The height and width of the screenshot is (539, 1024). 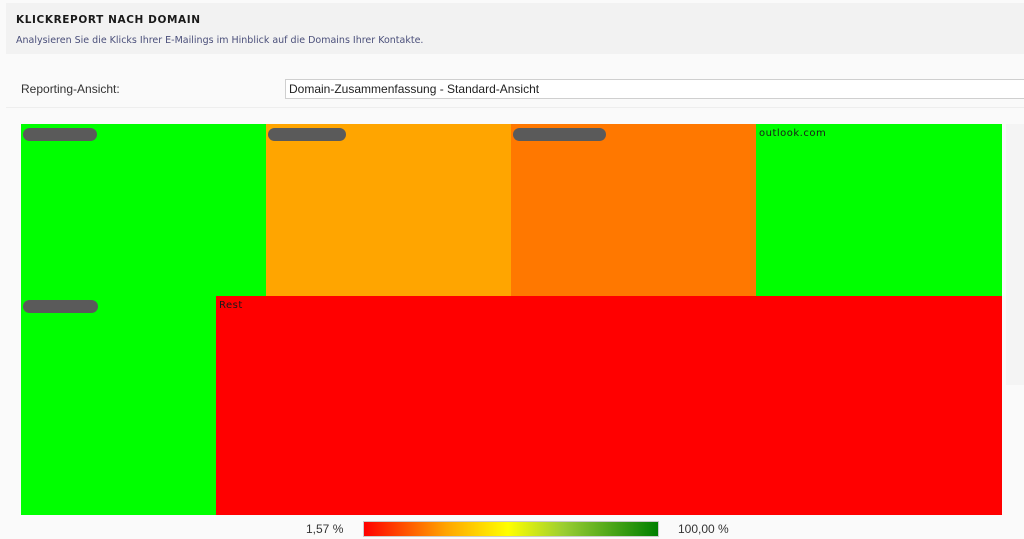 What do you see at coordinates (108, 20) in the screenshot?
I see `page-title: KLICKREPORT NACH DOMAIN` at bounding box center [108, 20].